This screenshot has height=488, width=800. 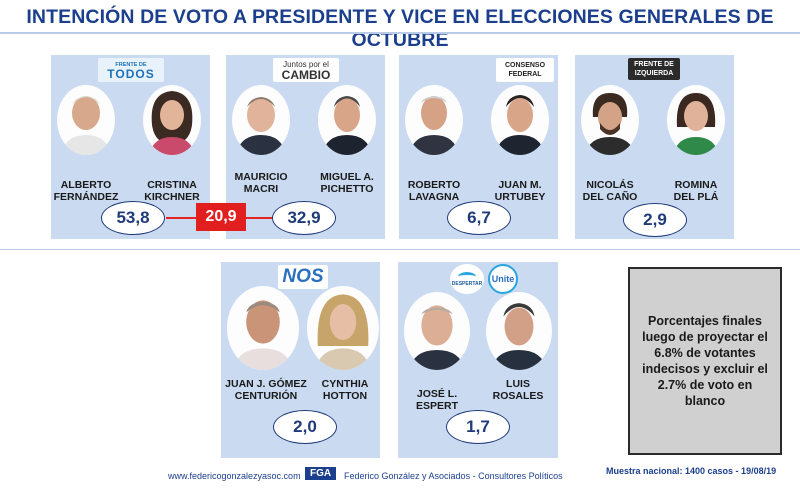 What do you see at coordinates (518, 390) in the screenshot?
I see `name-vice-6: LUIS ROSALES` at bounding box center [518, 390].